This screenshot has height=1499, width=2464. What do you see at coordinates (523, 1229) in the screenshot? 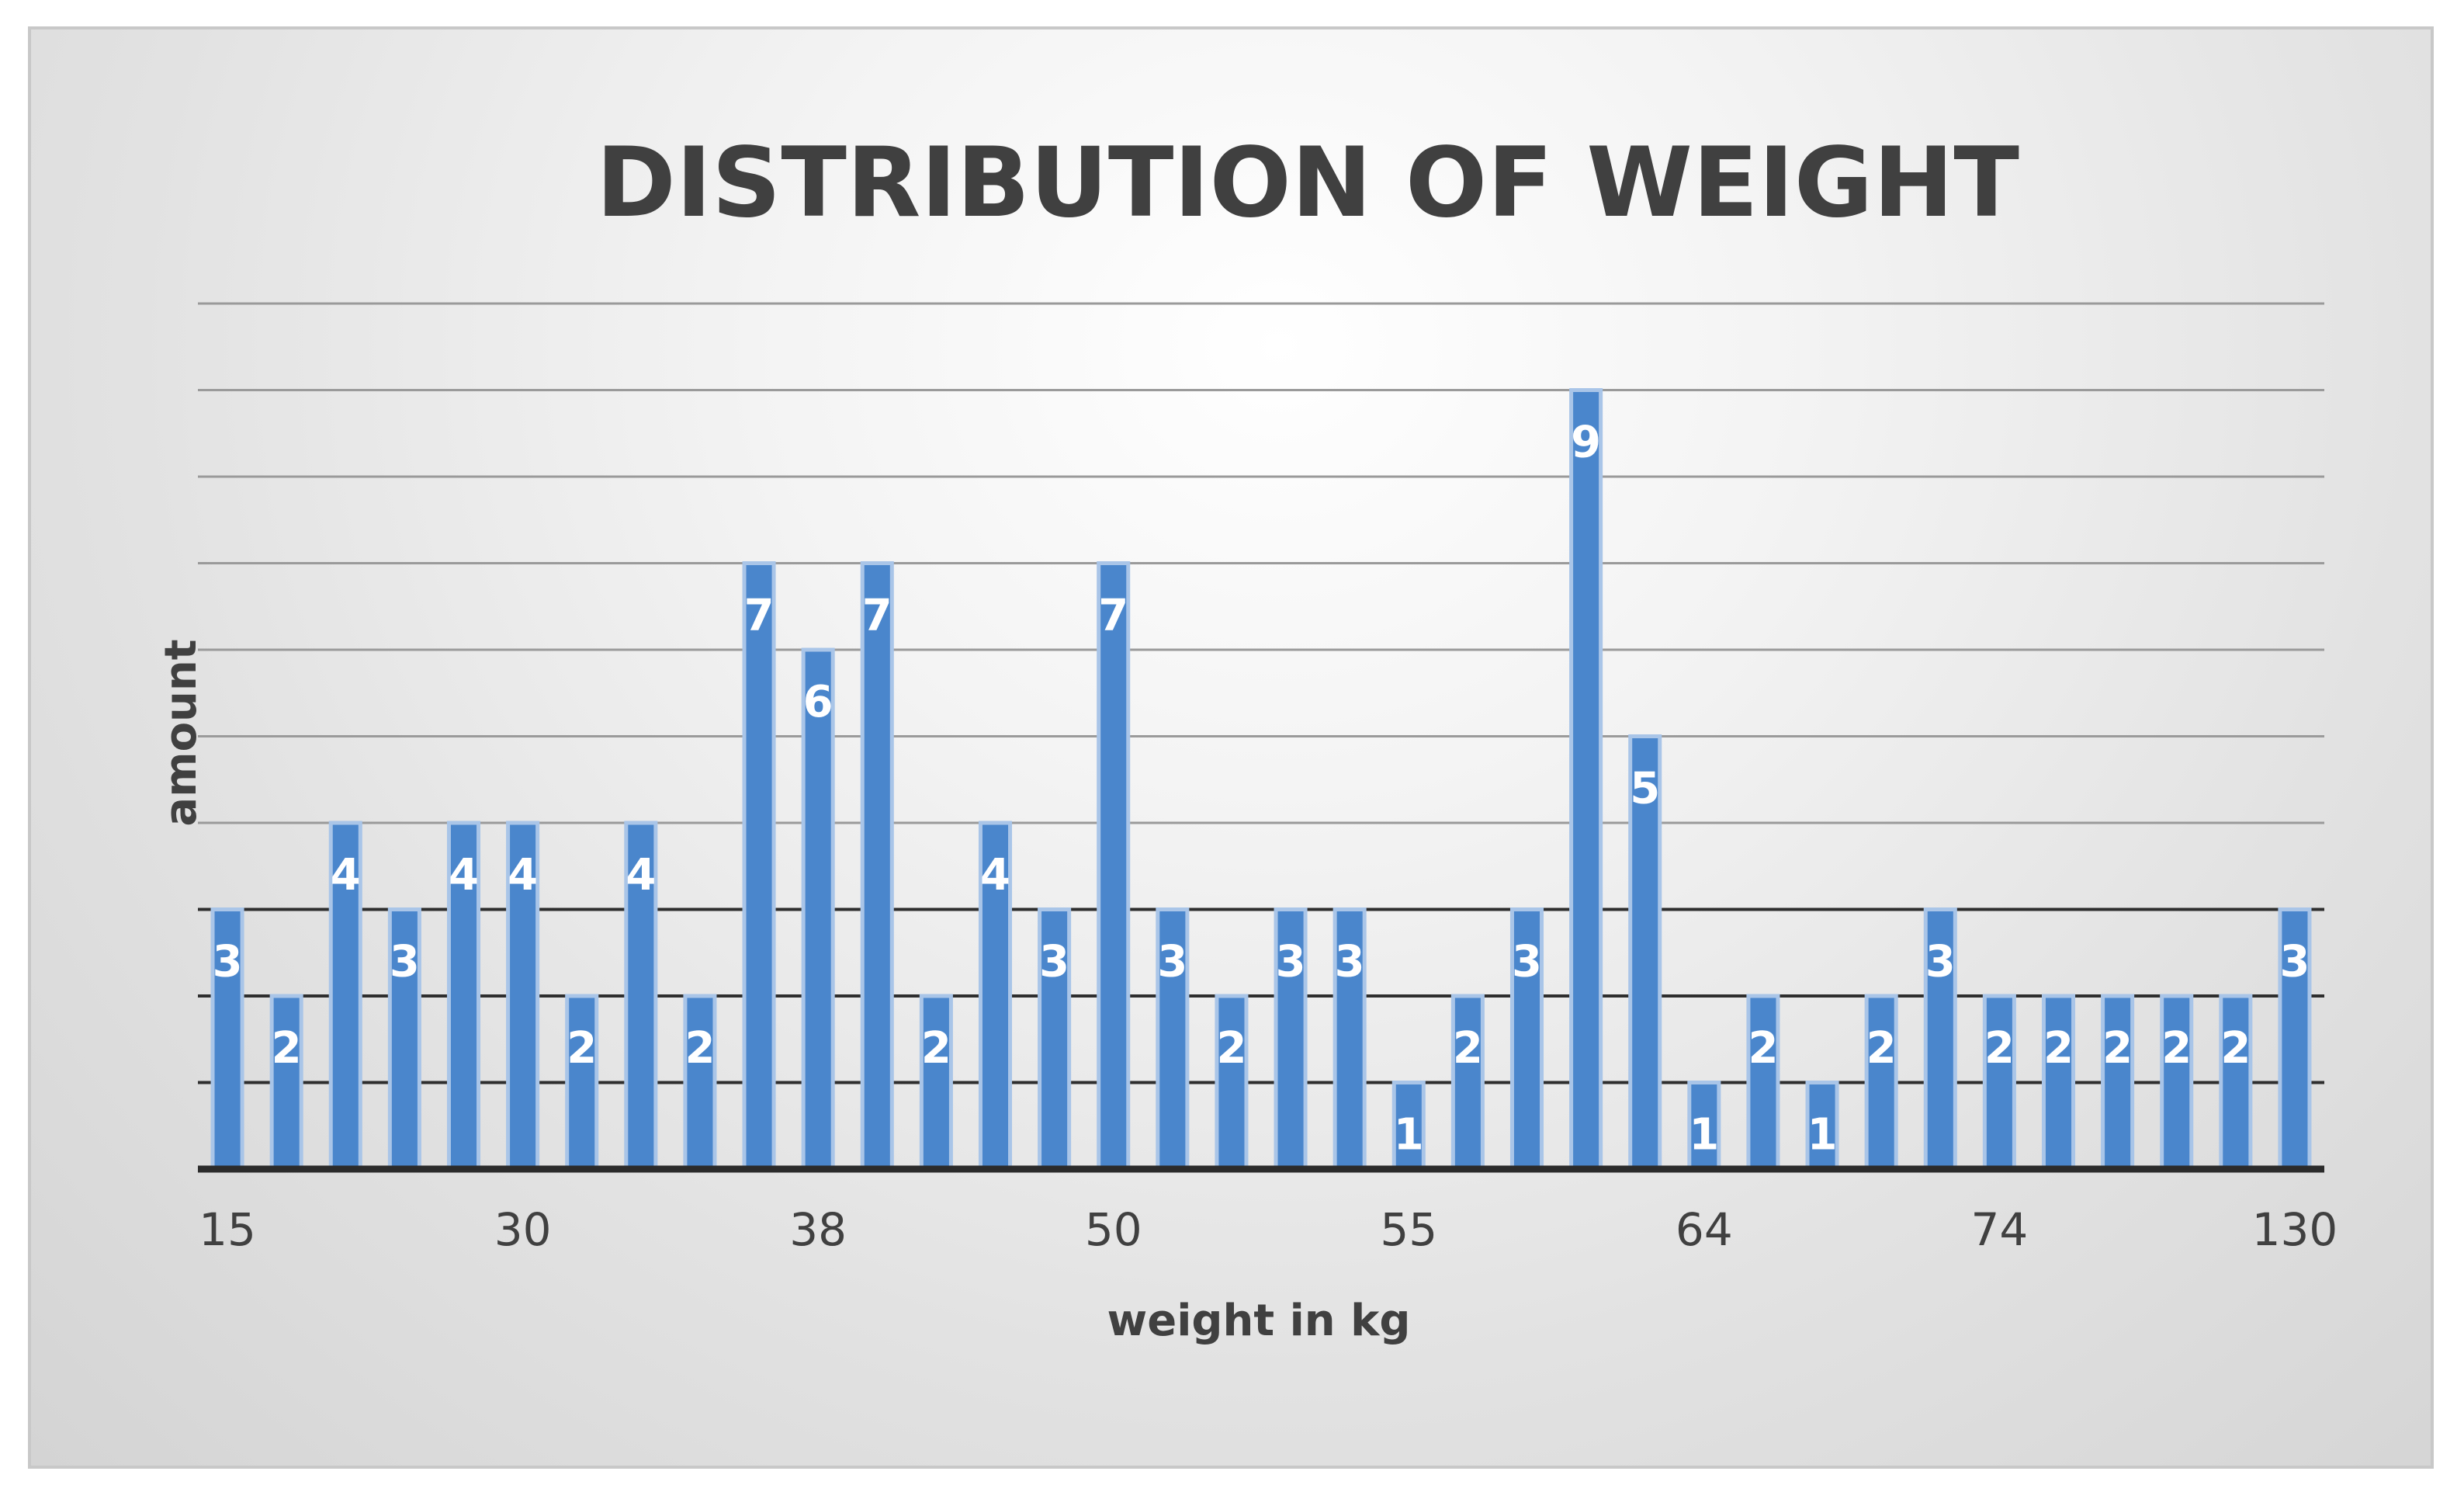
I see `x-tick-label: 30` at bounding box center [523, 1229].